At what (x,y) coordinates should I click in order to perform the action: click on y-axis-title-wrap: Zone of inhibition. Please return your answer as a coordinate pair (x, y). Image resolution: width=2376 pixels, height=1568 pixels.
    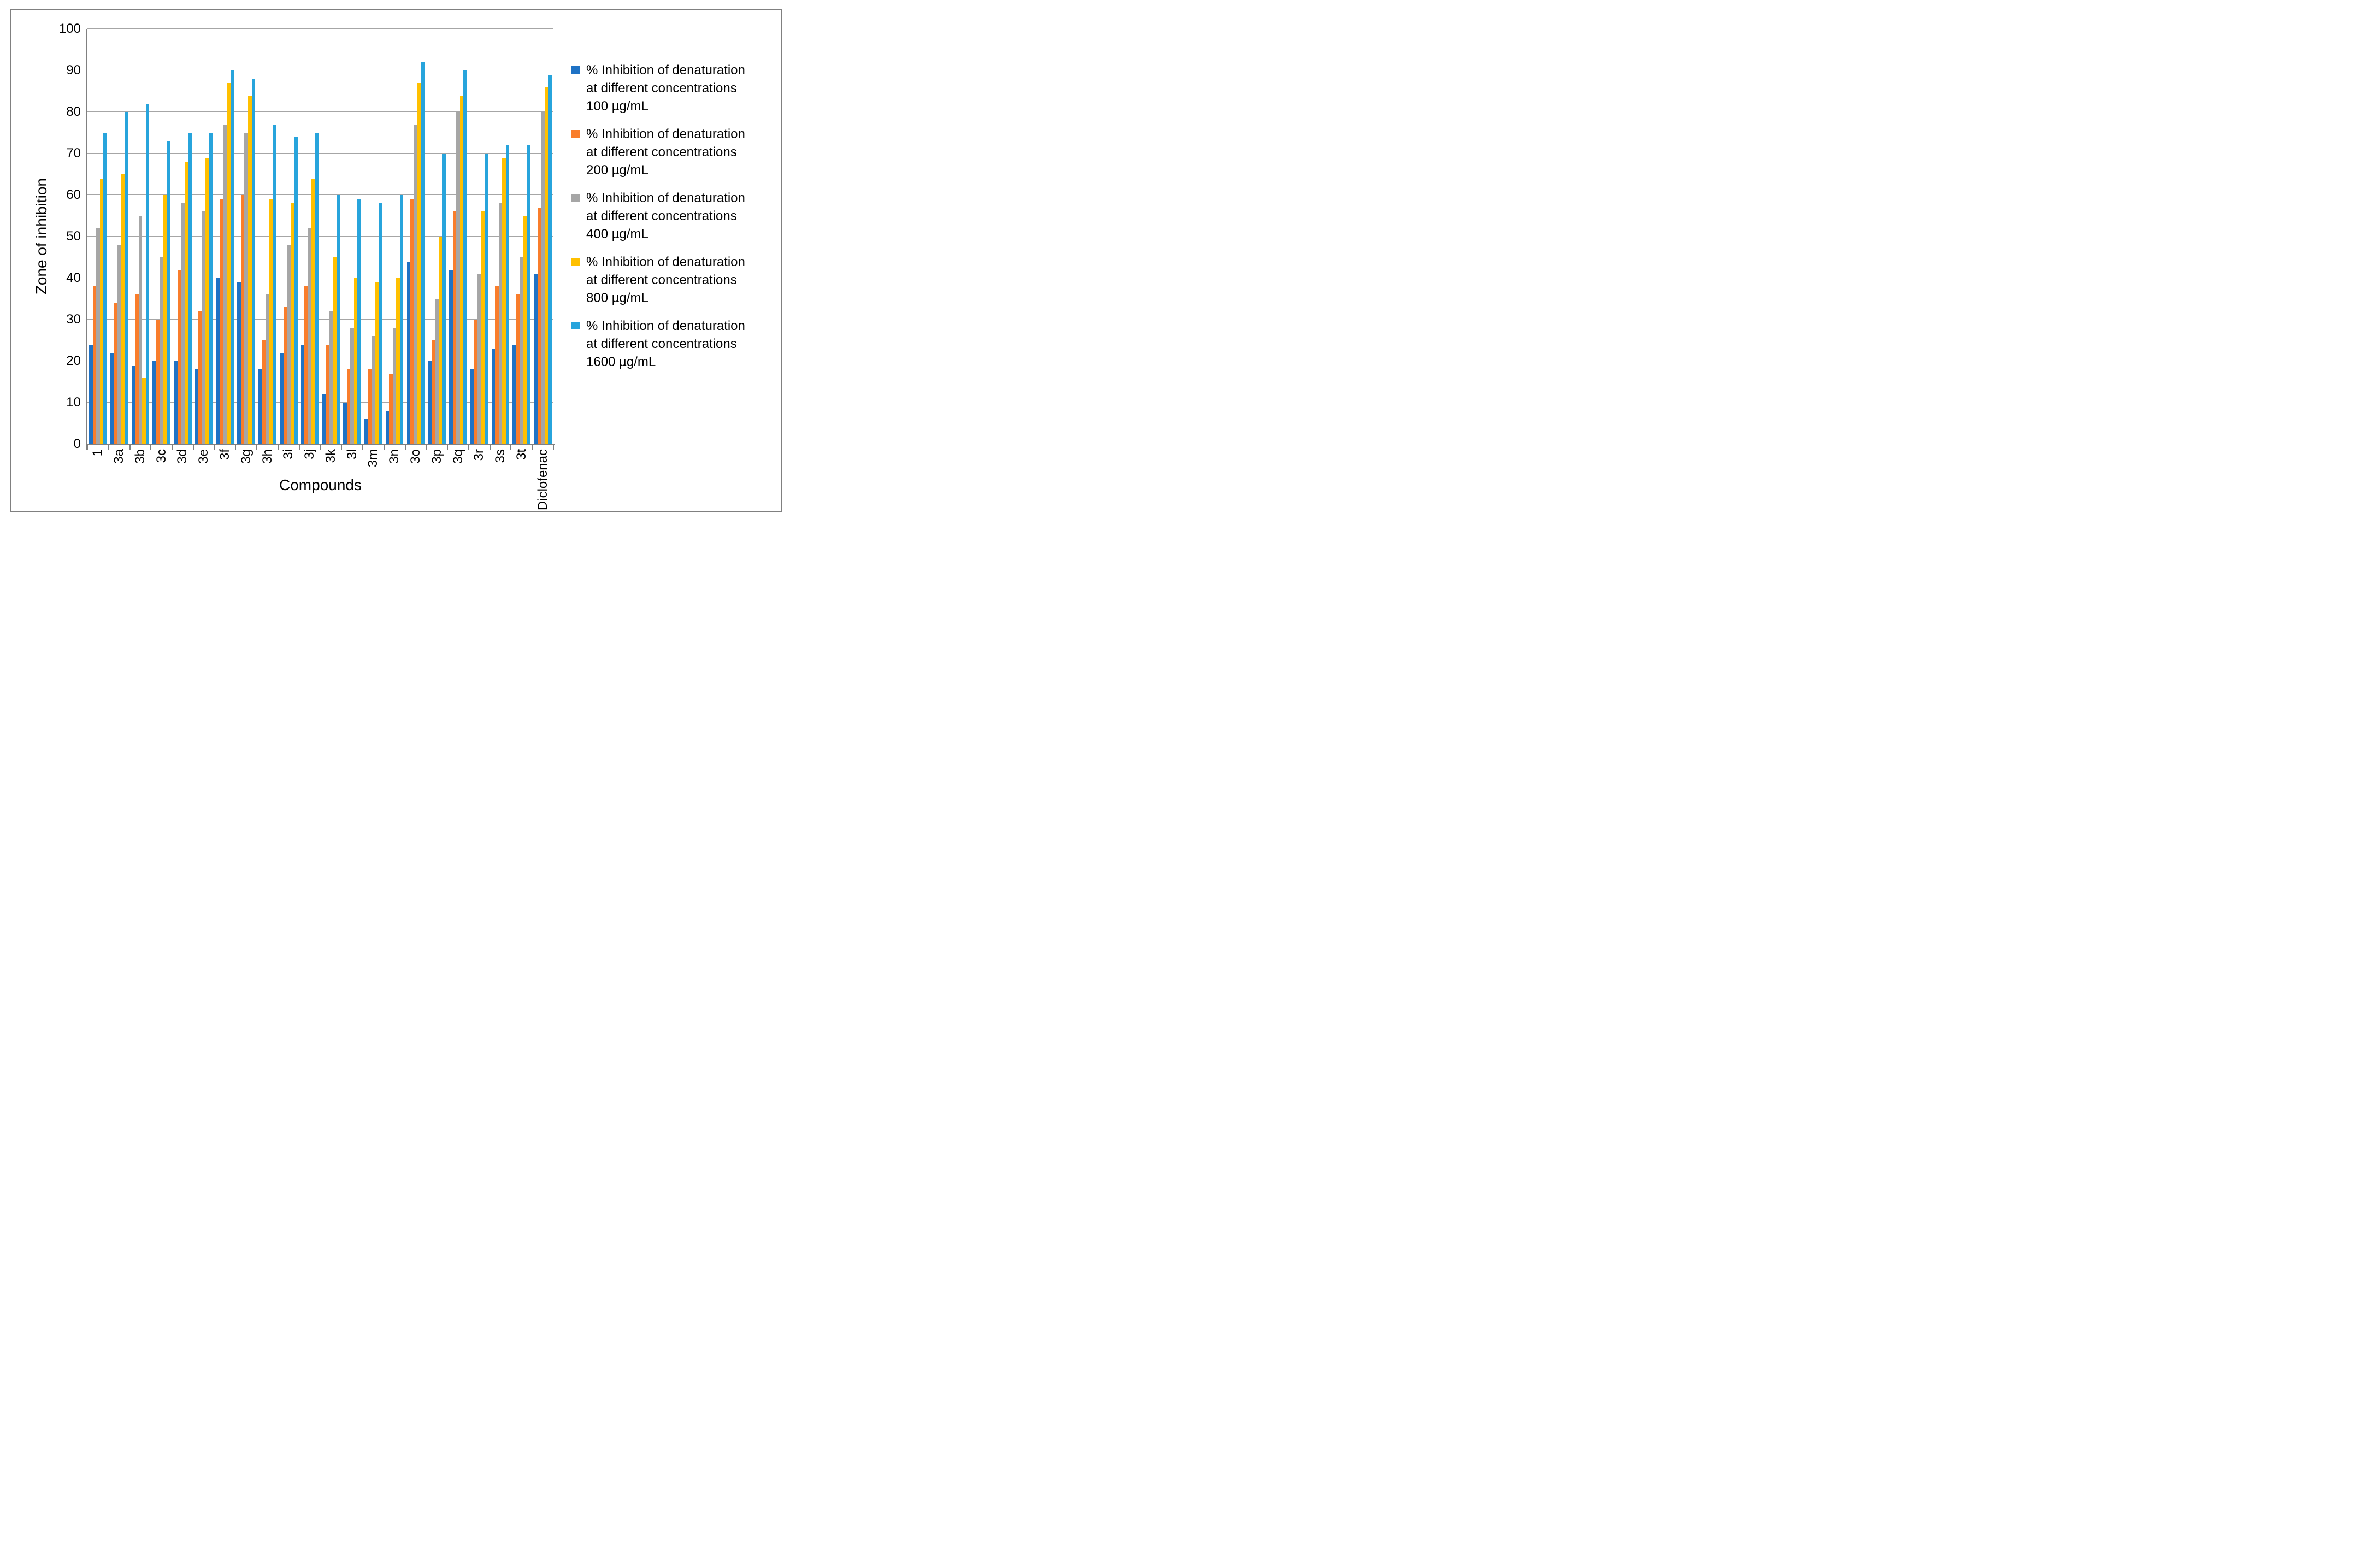
    Looking at the image, I should click on (41, 236).